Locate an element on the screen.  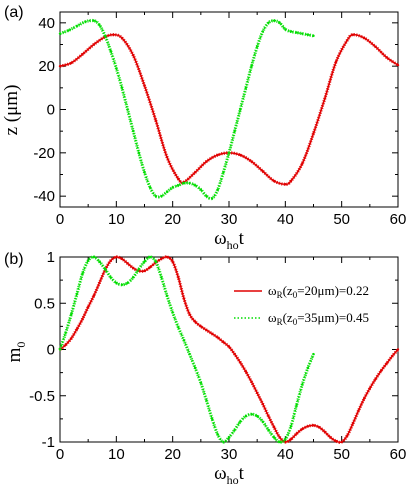
panel-a-xtick-label: 10 is located at coordinates (116, 219).